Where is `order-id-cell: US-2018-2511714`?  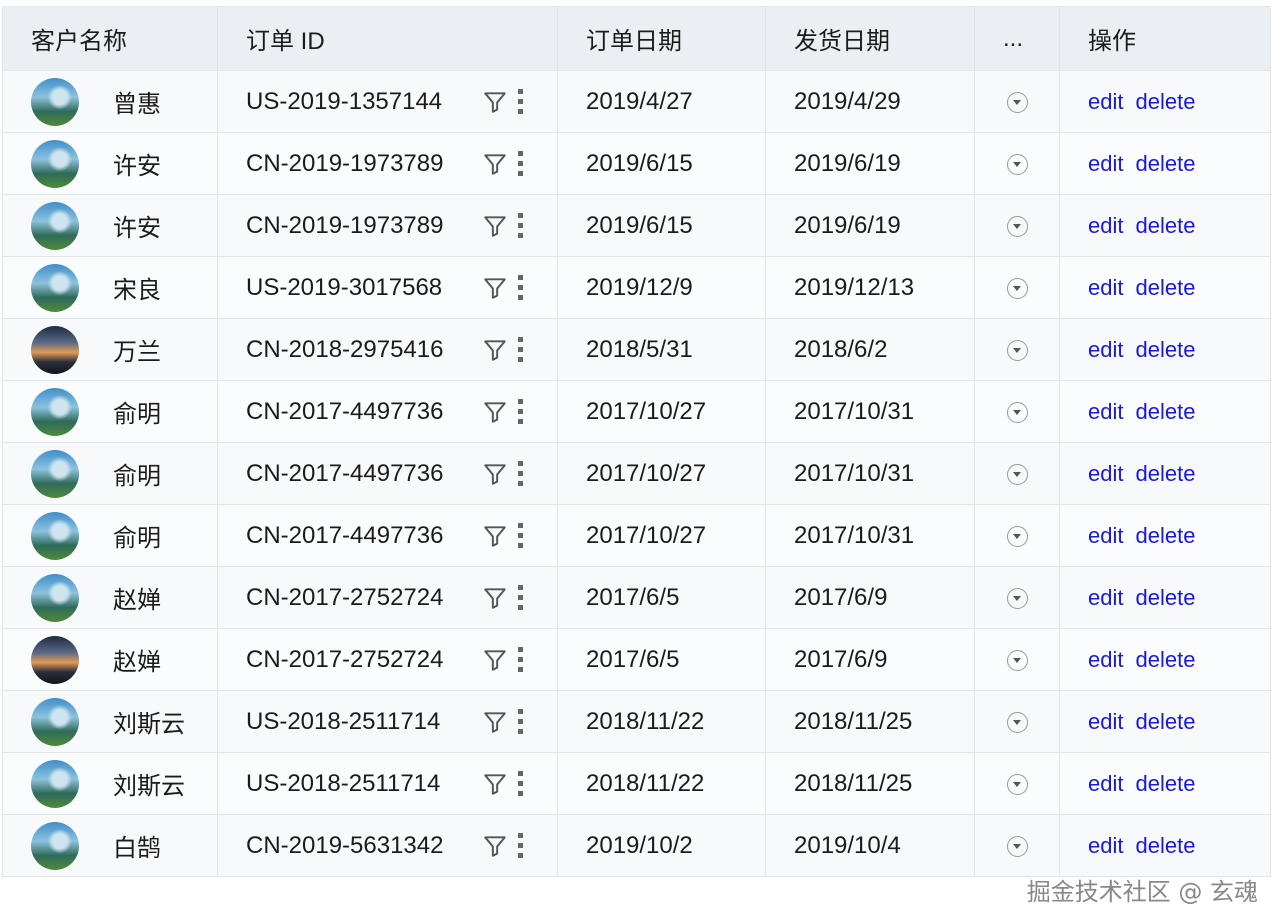 order-id-cell: US-2018-2511714 is located at coordinates (387, 783).